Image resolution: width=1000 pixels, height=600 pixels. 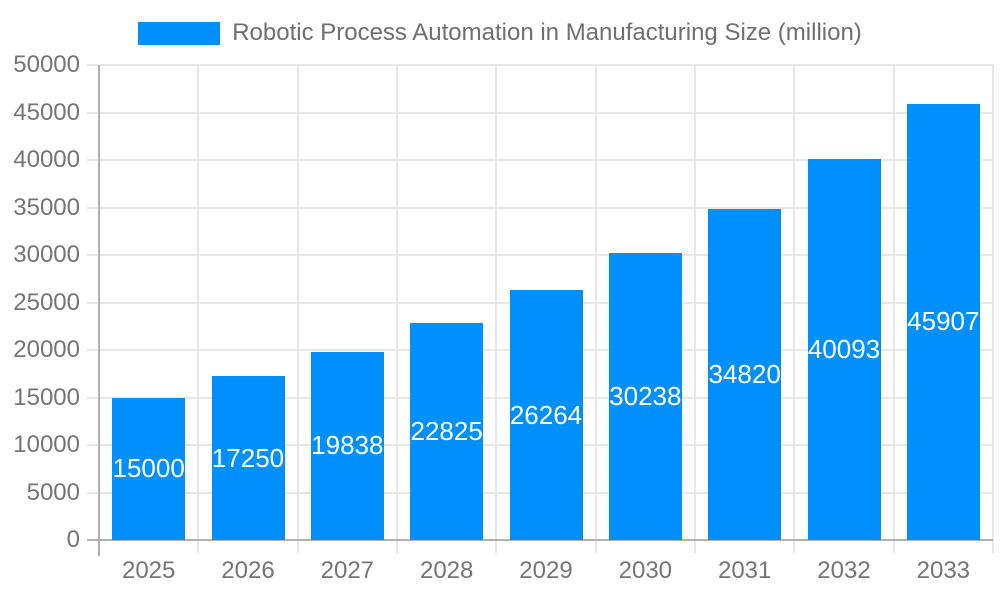 I want to click on y-tick-label: 50000, so click(x=46, y=64).